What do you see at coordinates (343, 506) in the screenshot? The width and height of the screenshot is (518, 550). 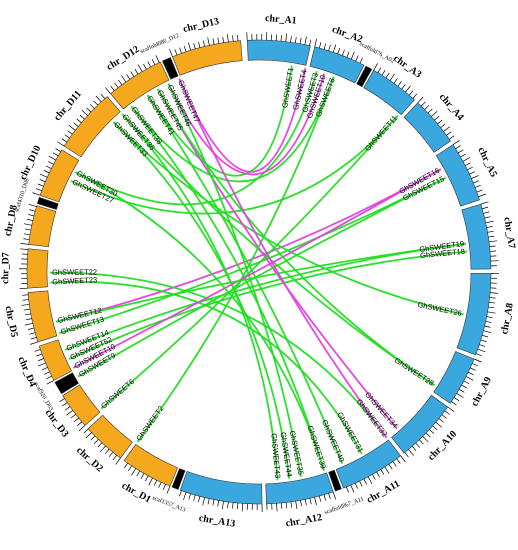 I see `chromosome-label: scaffold867_A11` at bounding box center [343, 506].